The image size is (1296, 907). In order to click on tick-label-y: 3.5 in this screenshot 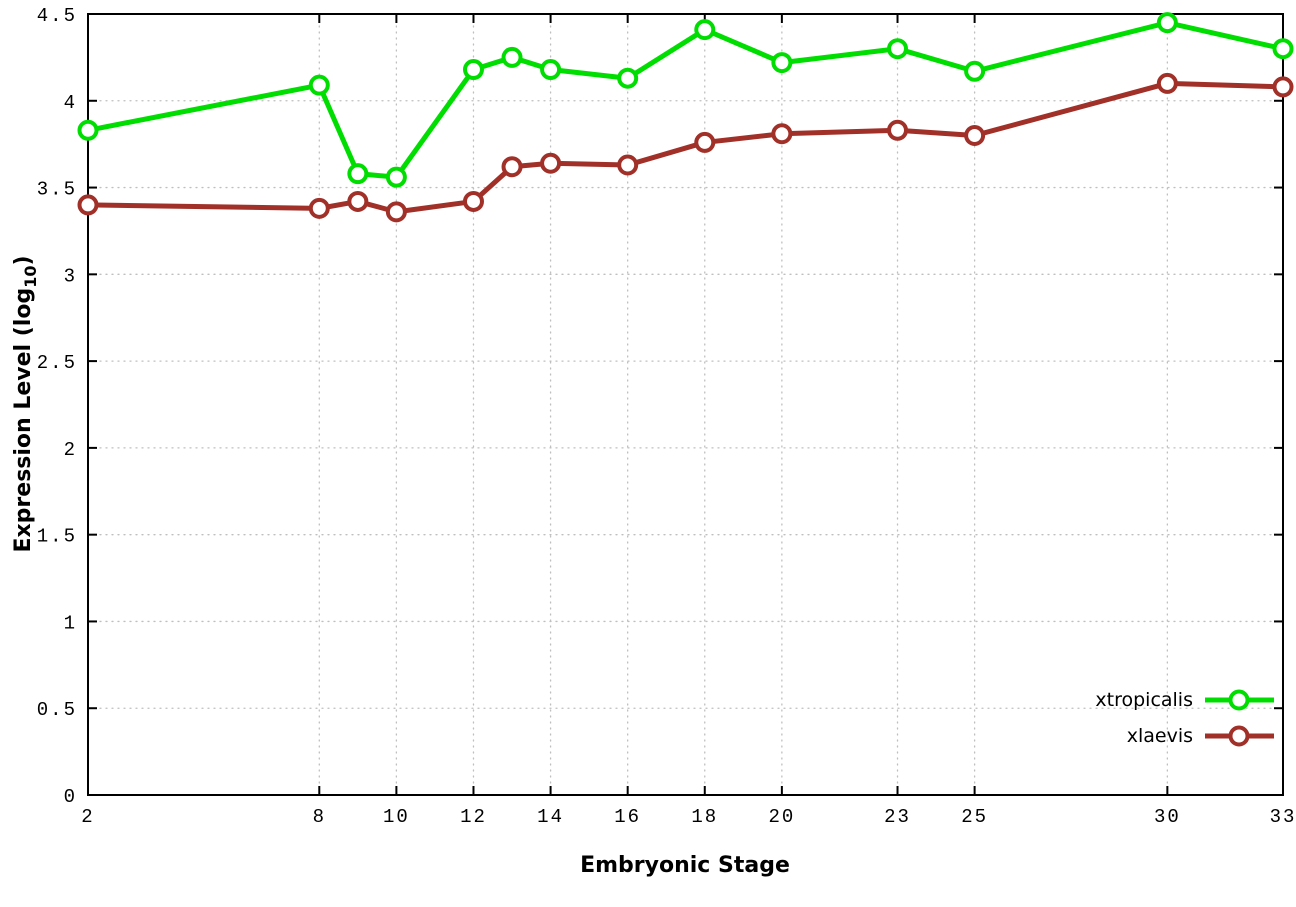, I will do `click(57, 190)`.